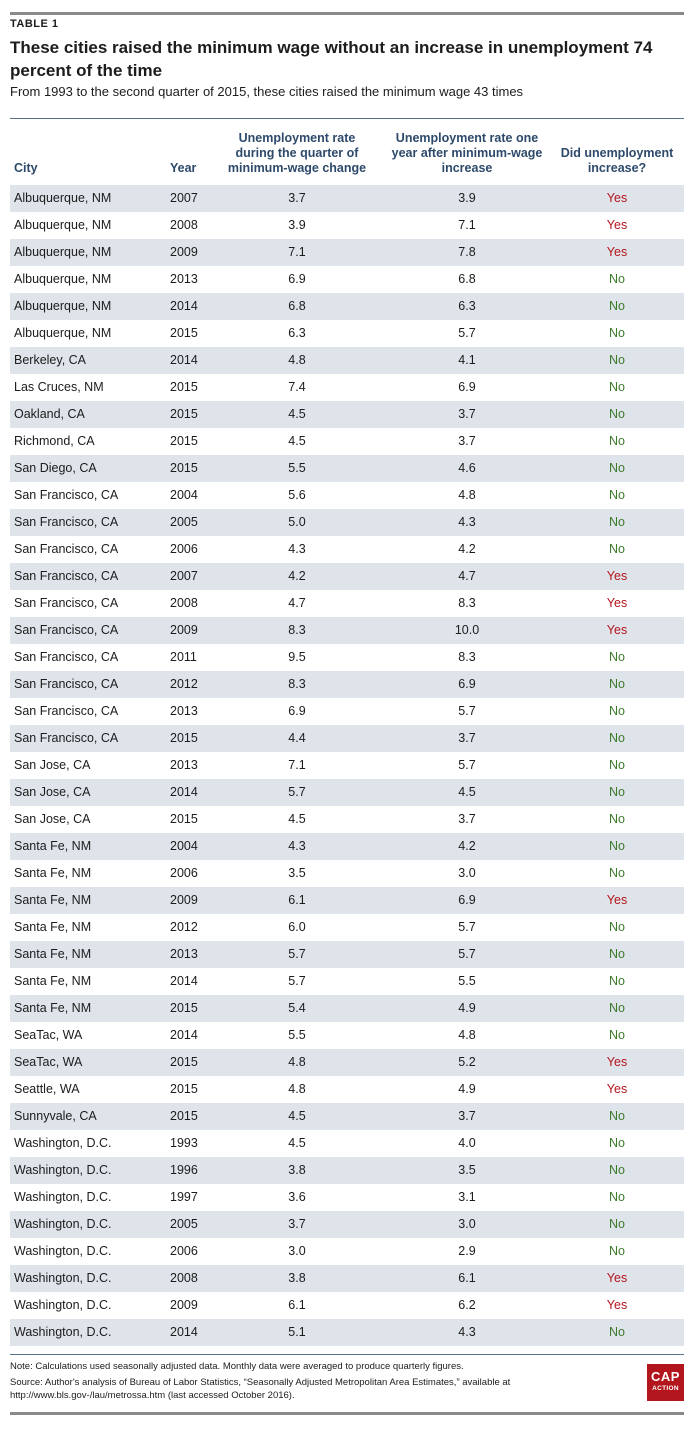 This screenshot has height=1430, width=693. What do you see at coordinates (467, 360) in the screenshot?
I see `cell-unemployment-after: 4.1` at bounding box center [467, 360].